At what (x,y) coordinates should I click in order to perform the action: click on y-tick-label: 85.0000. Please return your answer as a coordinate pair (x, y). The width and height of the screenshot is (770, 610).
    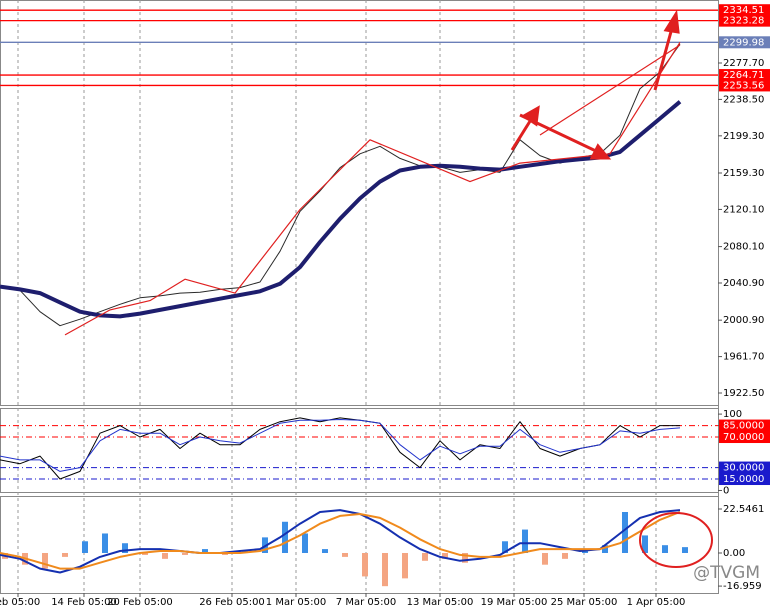
    Looking at the image, I should click on (743, 426).